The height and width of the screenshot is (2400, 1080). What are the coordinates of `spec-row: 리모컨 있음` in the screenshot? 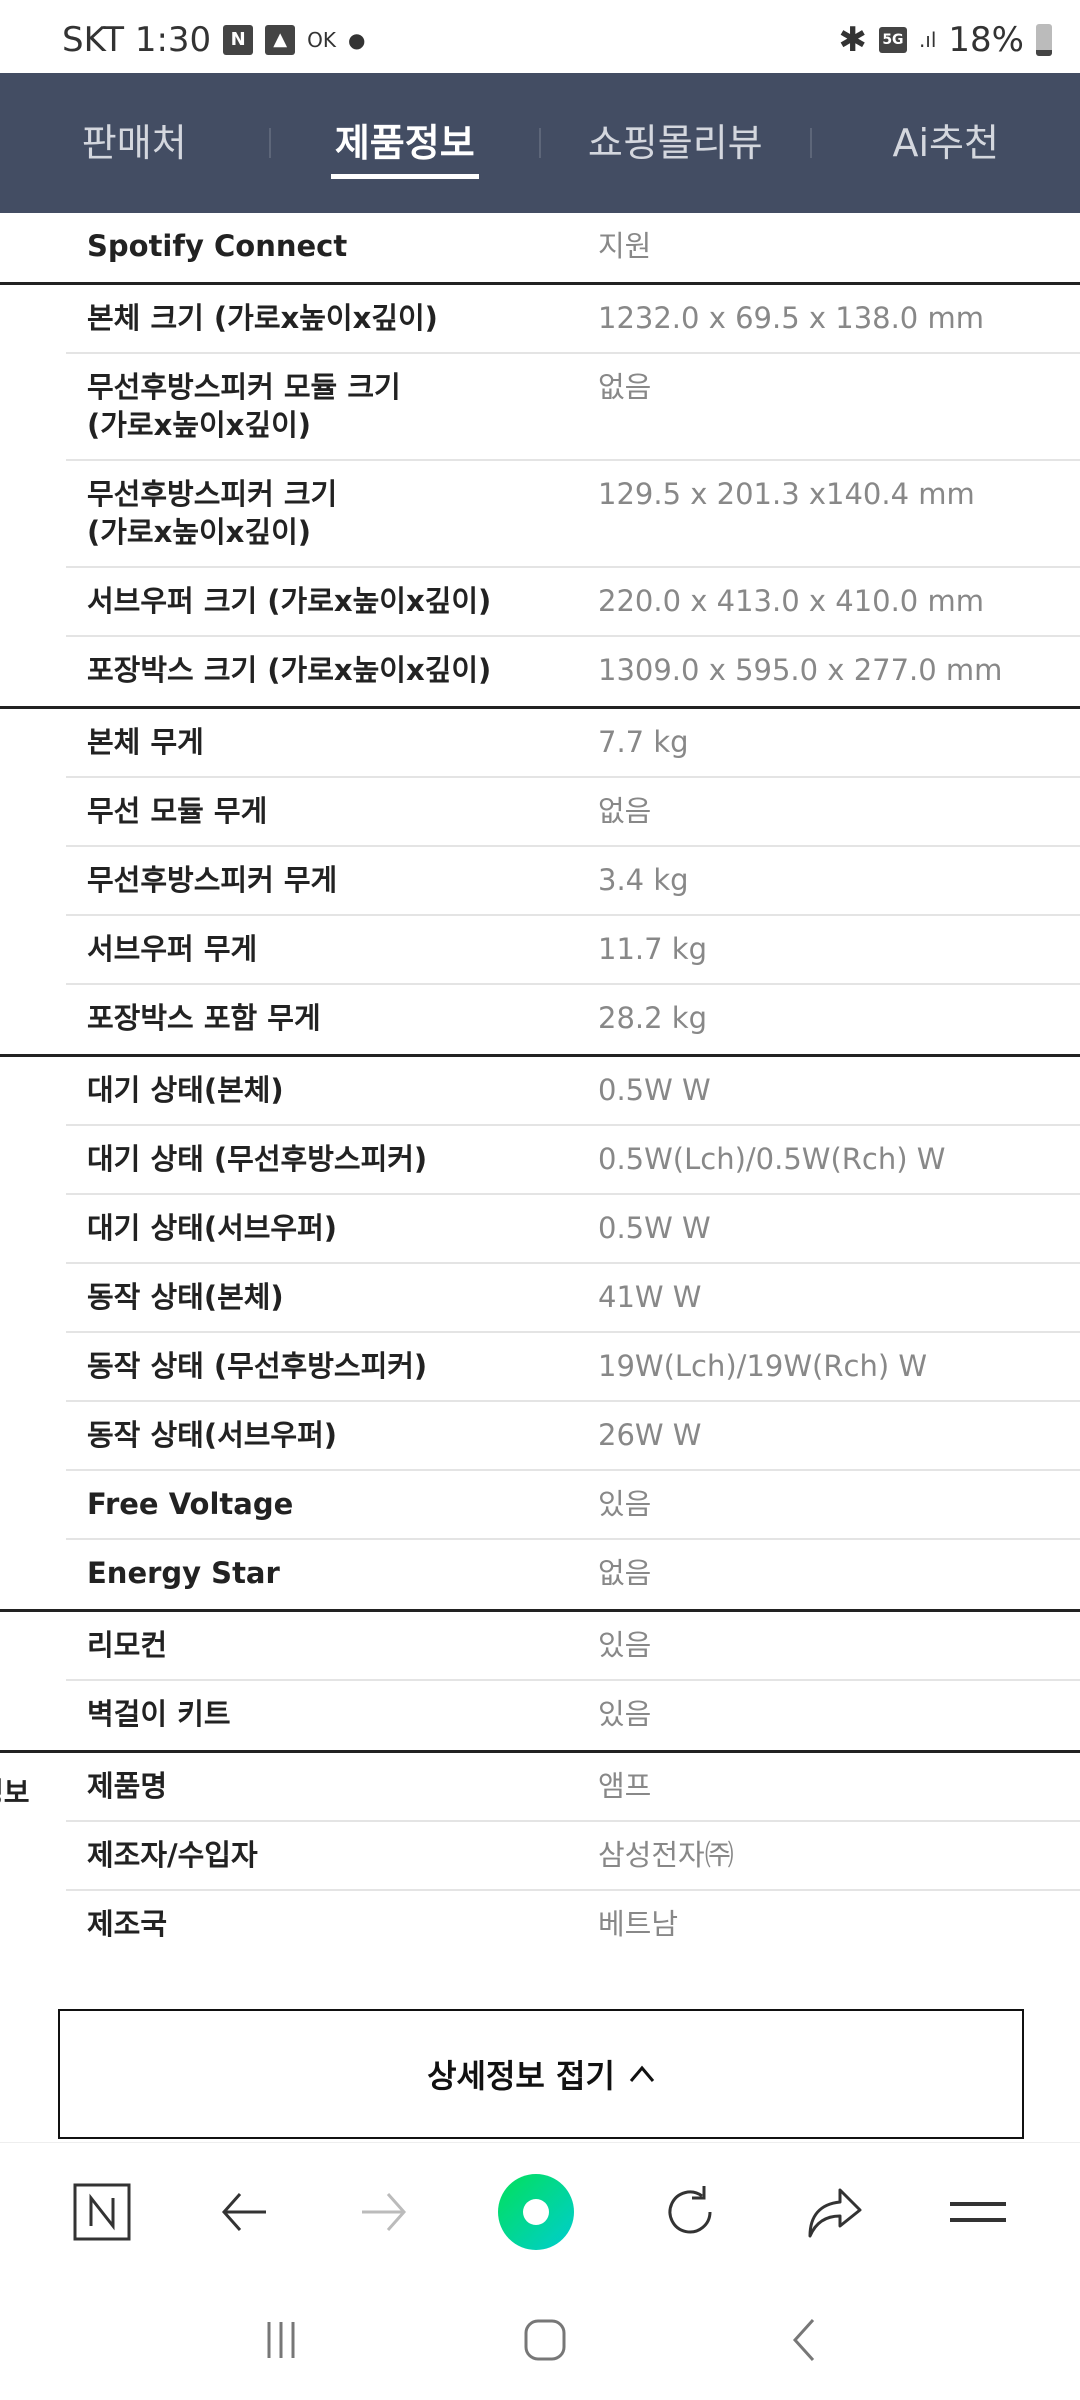 It's located at (573, 1646).